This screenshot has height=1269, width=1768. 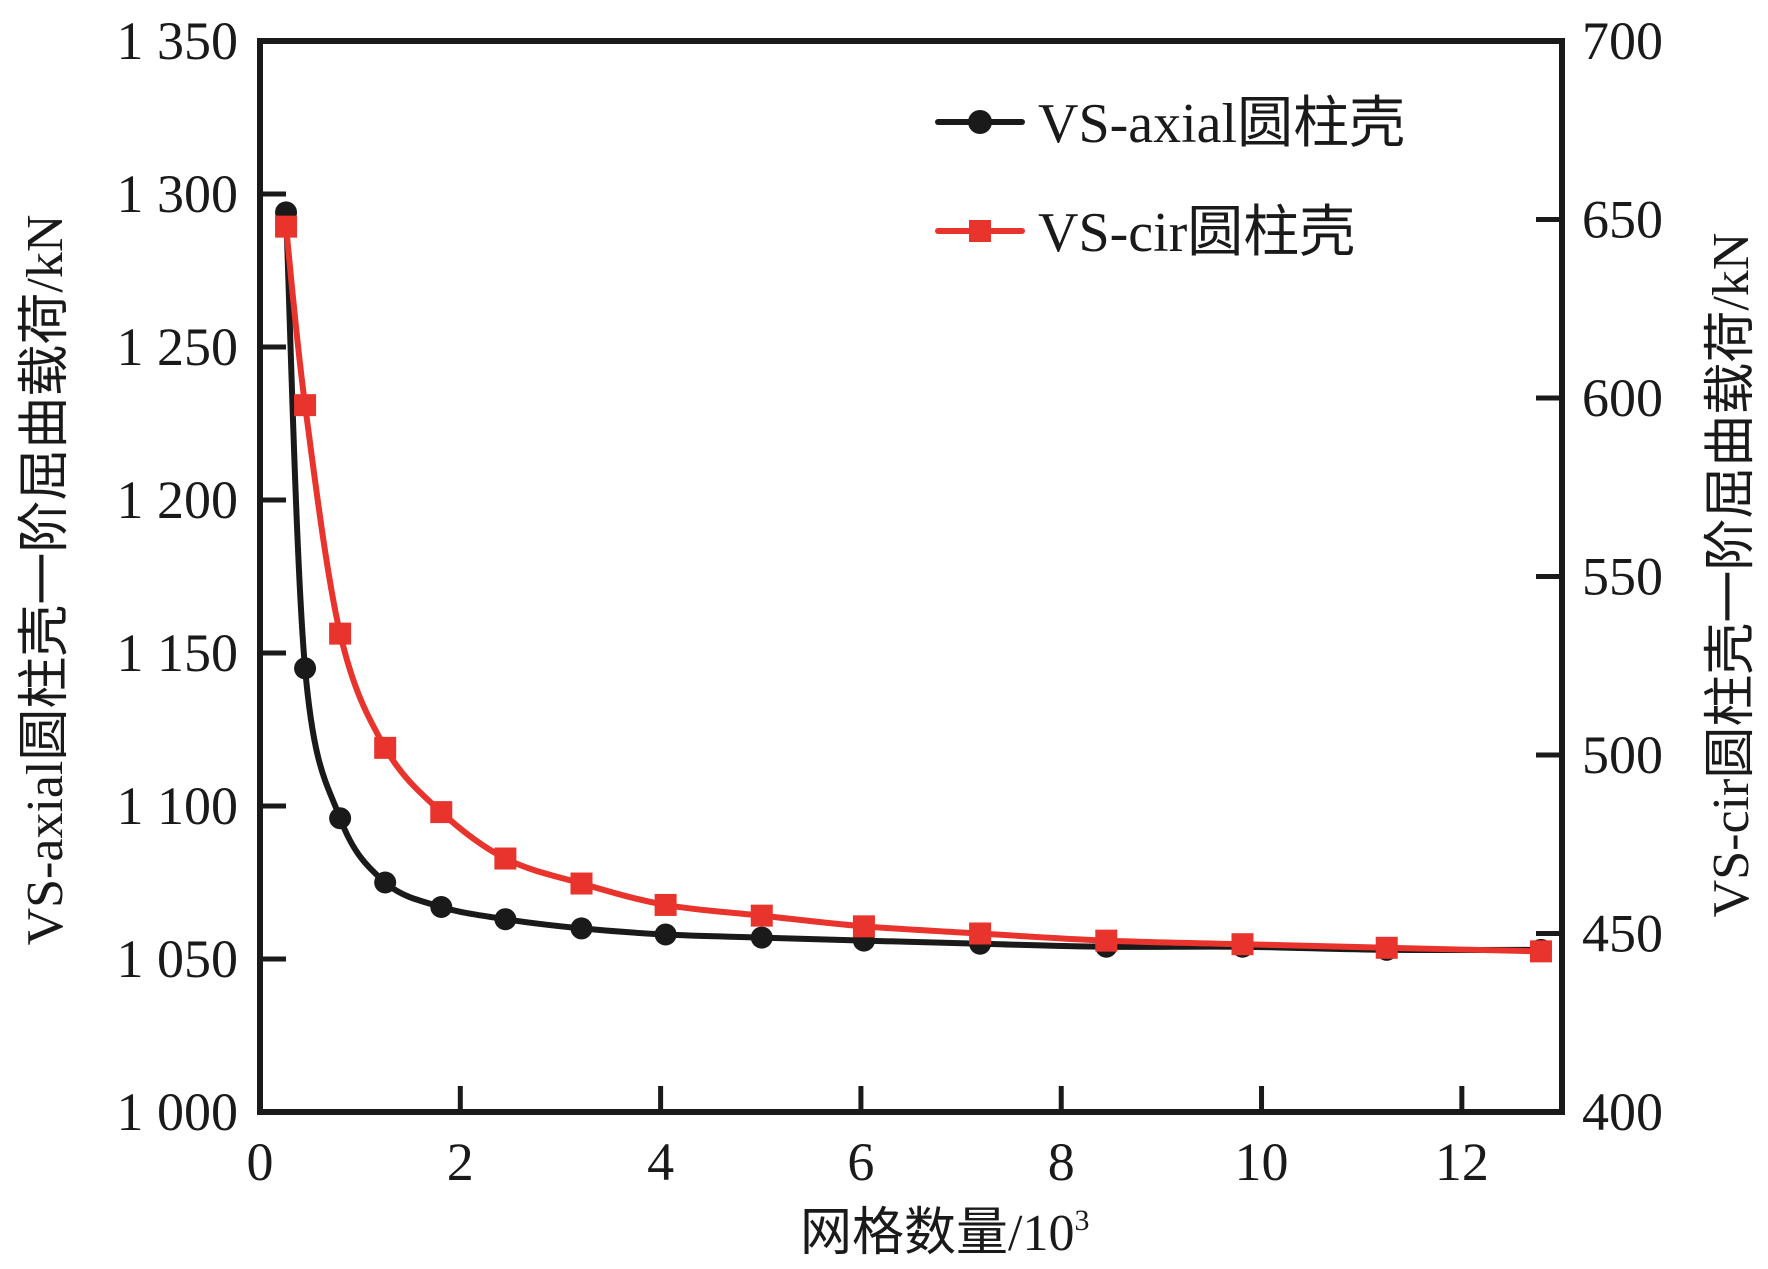 I want to click on y-left-tick-label: 1 150, so click(x=178, y=653).